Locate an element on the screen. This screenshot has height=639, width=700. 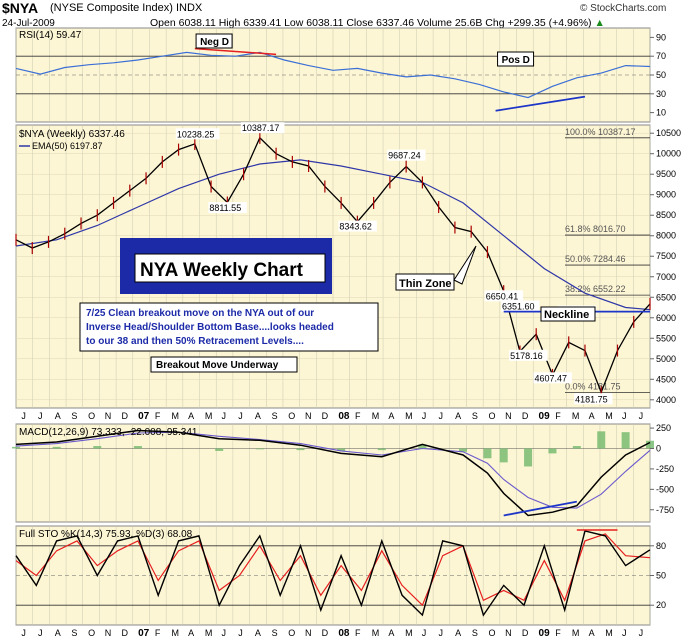
x-axis-label: S is located at coordinates (275, 416).